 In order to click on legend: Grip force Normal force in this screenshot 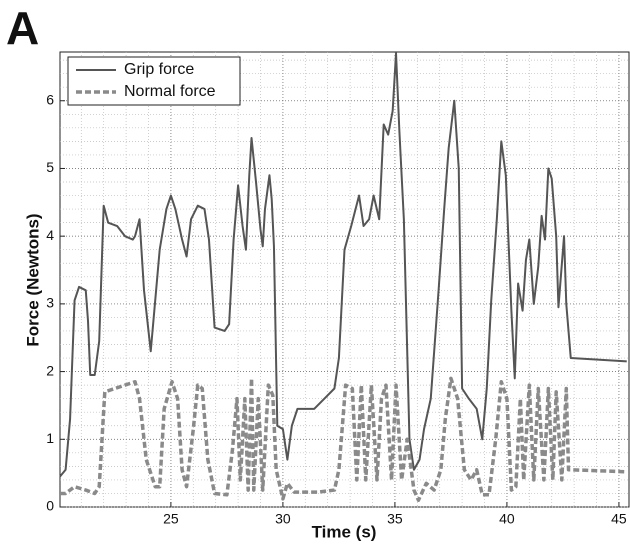, I will do `click(154, 81)`.